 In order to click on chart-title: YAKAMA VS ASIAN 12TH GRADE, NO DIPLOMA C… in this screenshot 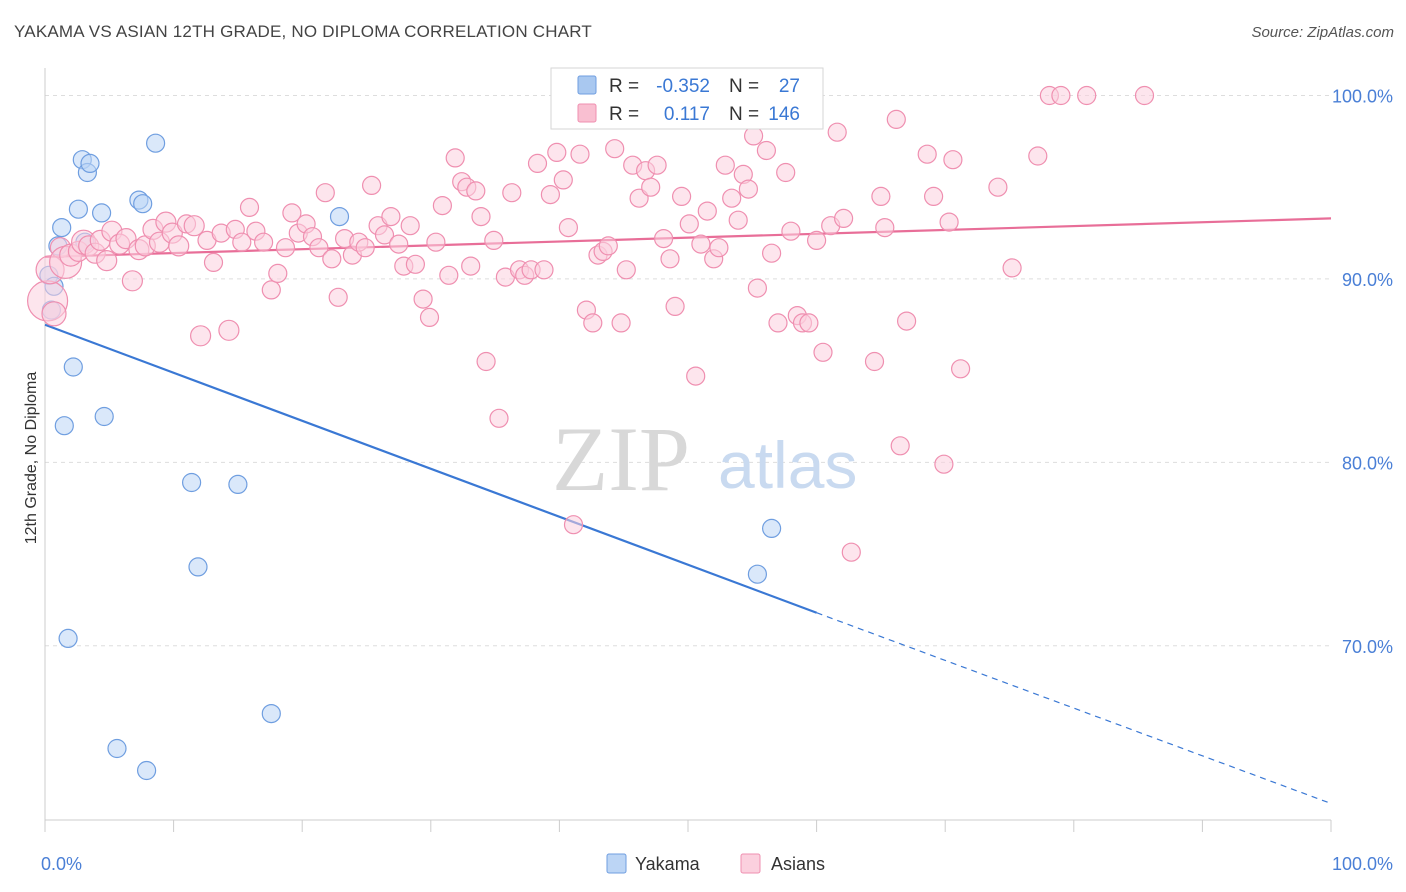, I will do `click(303, 31)`.